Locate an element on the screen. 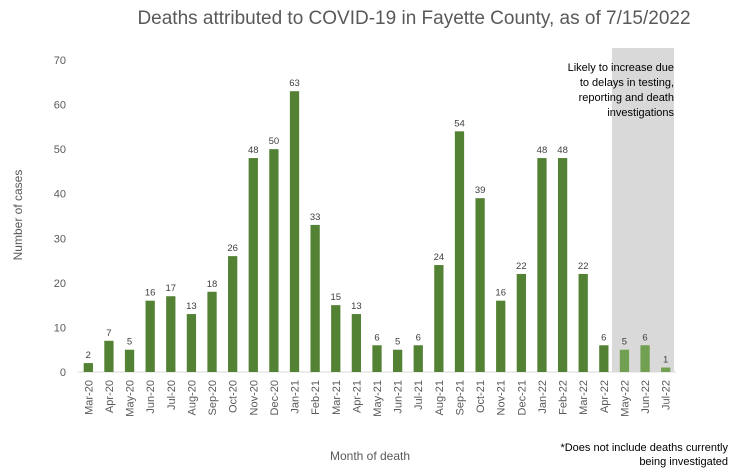 The height and width of the screenshot is (469, 733). data-label: 54 is located at coordinates (459, 123).